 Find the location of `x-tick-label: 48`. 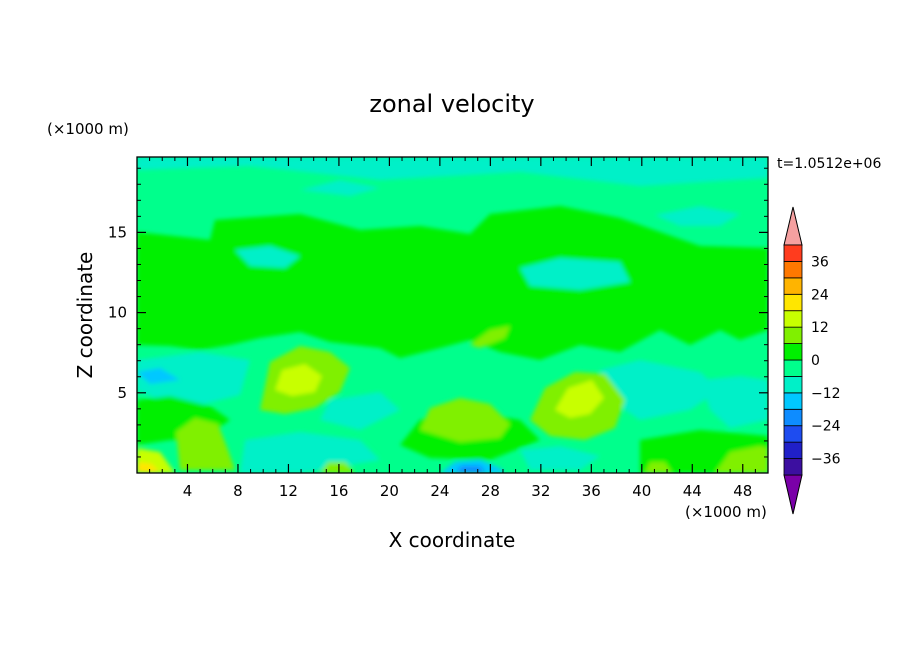

x-tick-label: 48 is located at coordinates (742, 491).